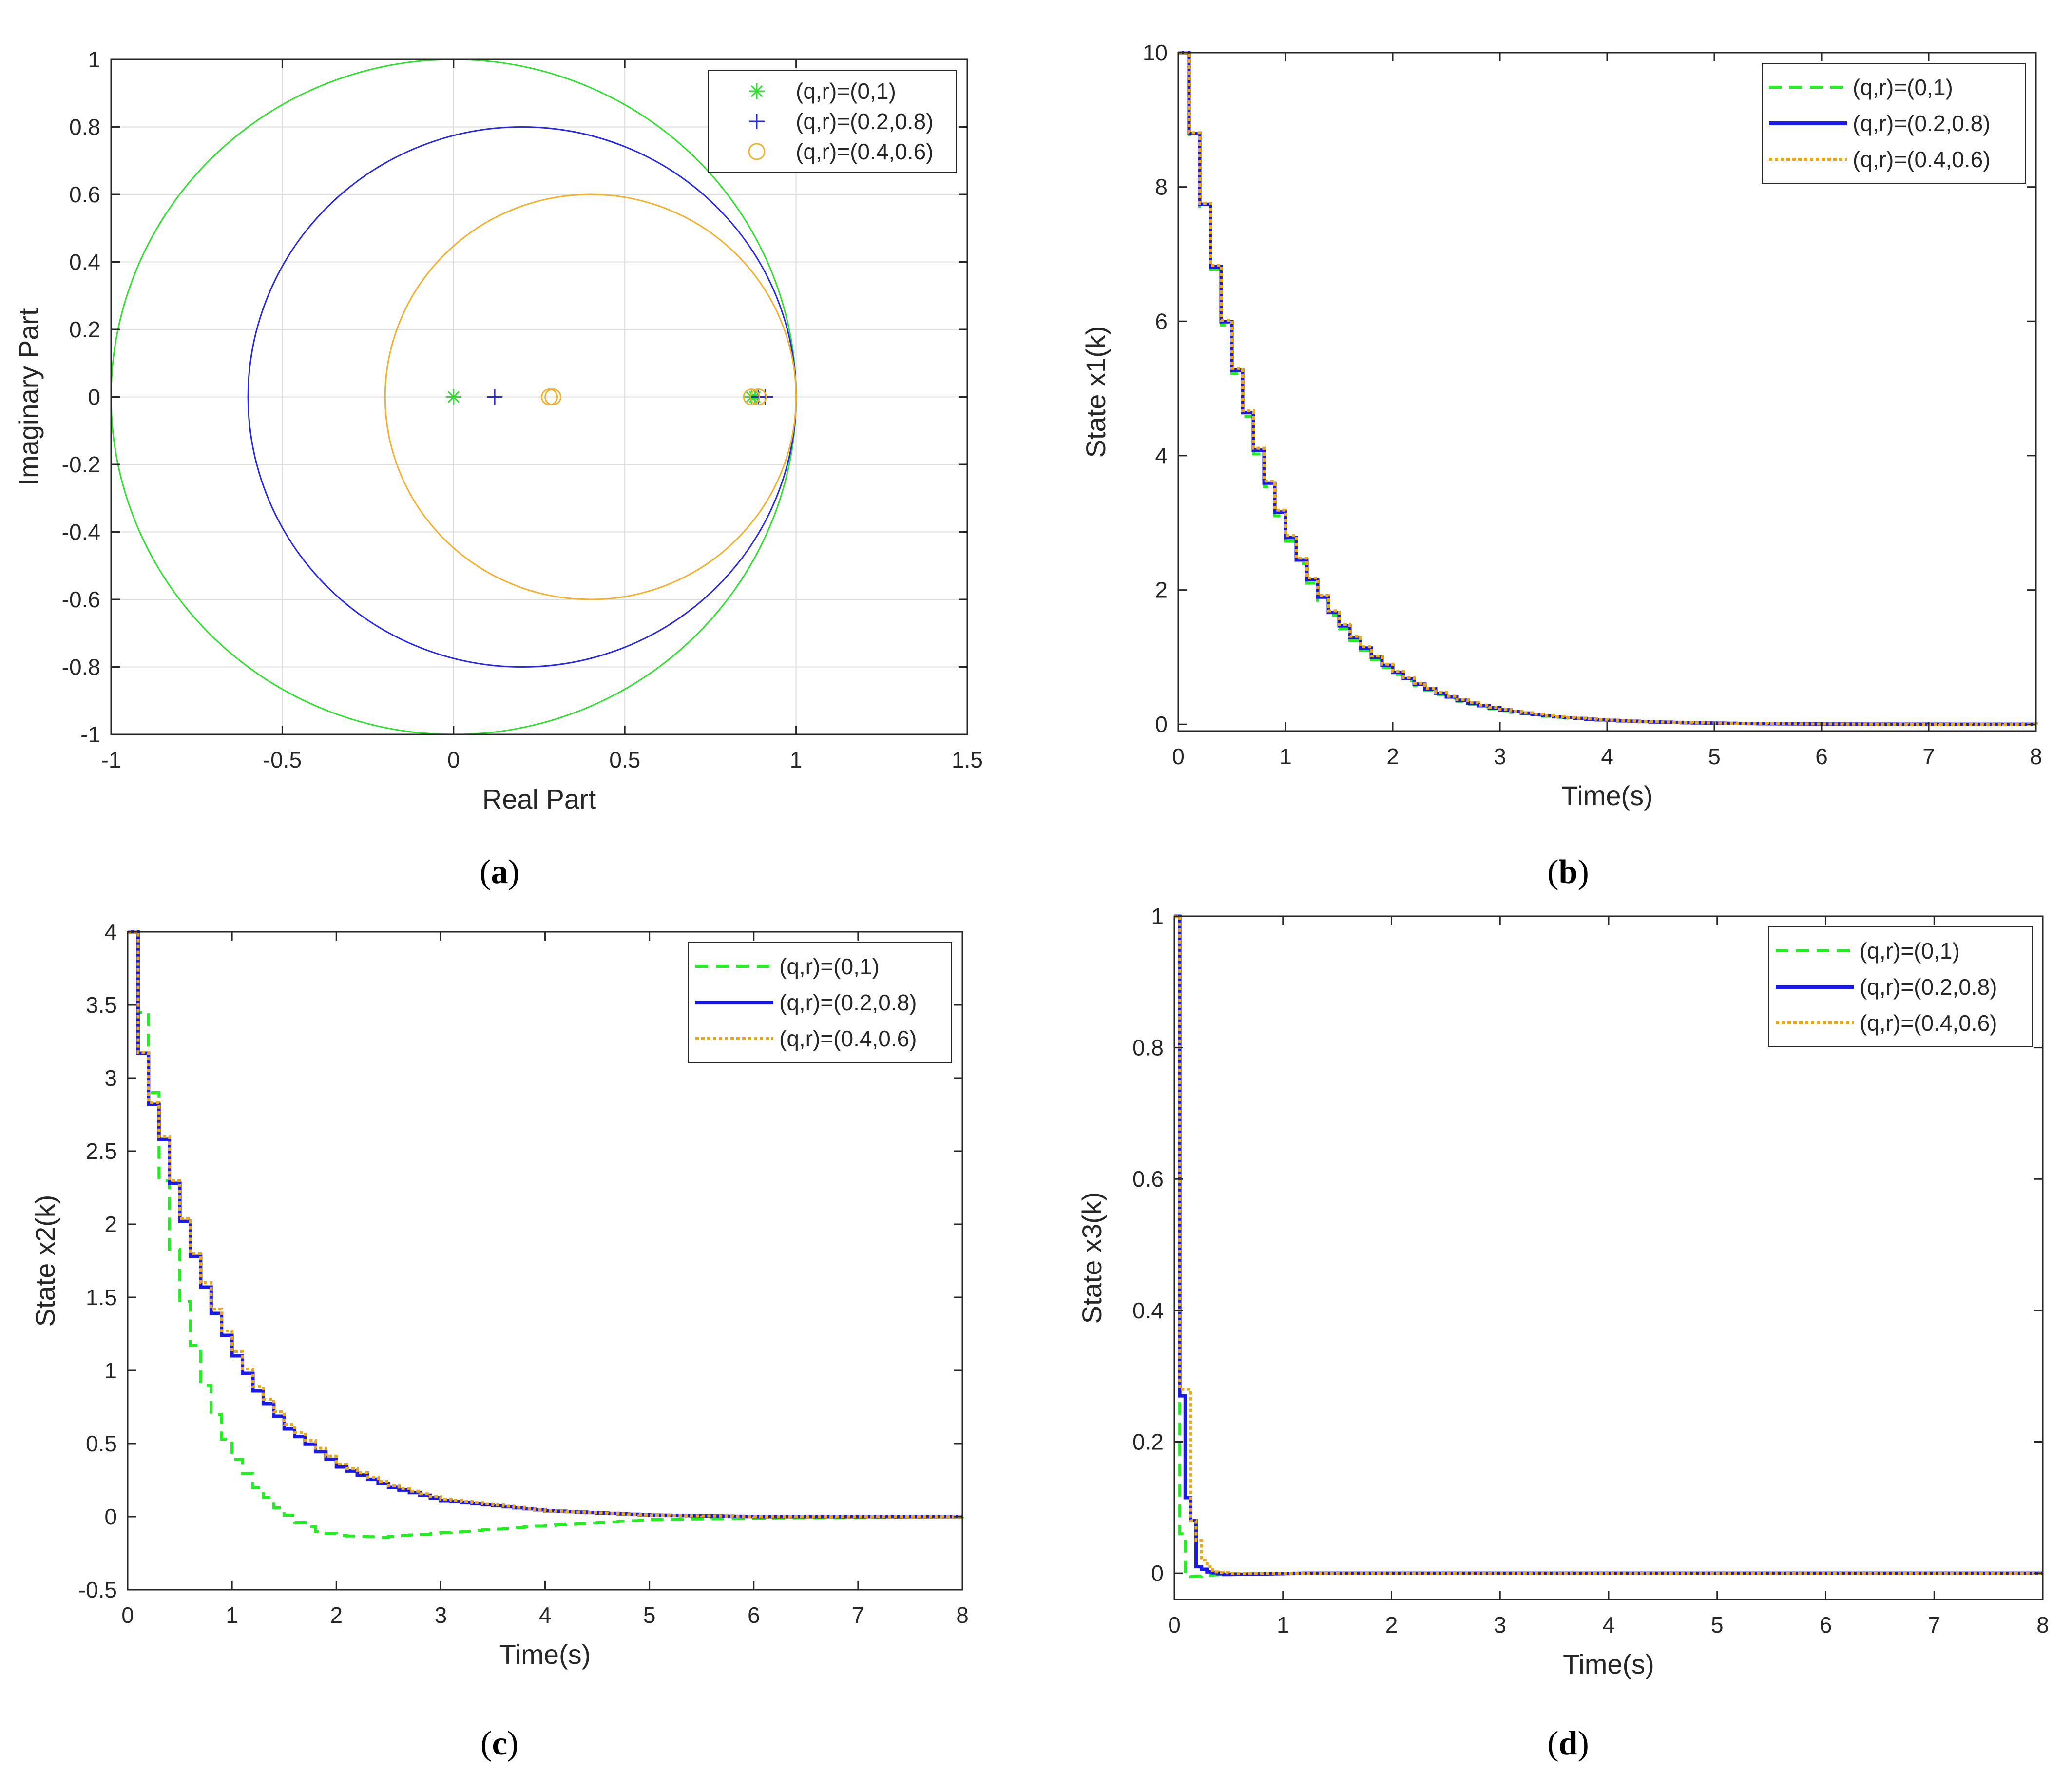 The image size is (2072, 1773). I want to click on panel-label: (a), so click(499, 872).